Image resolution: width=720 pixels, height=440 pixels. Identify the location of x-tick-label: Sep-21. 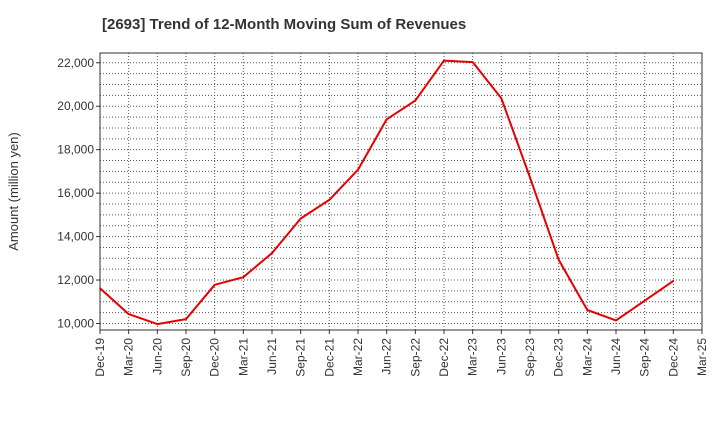
(301, 357).